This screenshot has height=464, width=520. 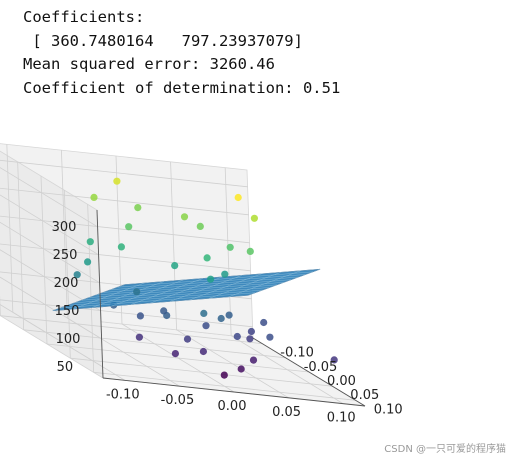 I want to click on x-tick-label: -0.10, so click(x=123, y=394).